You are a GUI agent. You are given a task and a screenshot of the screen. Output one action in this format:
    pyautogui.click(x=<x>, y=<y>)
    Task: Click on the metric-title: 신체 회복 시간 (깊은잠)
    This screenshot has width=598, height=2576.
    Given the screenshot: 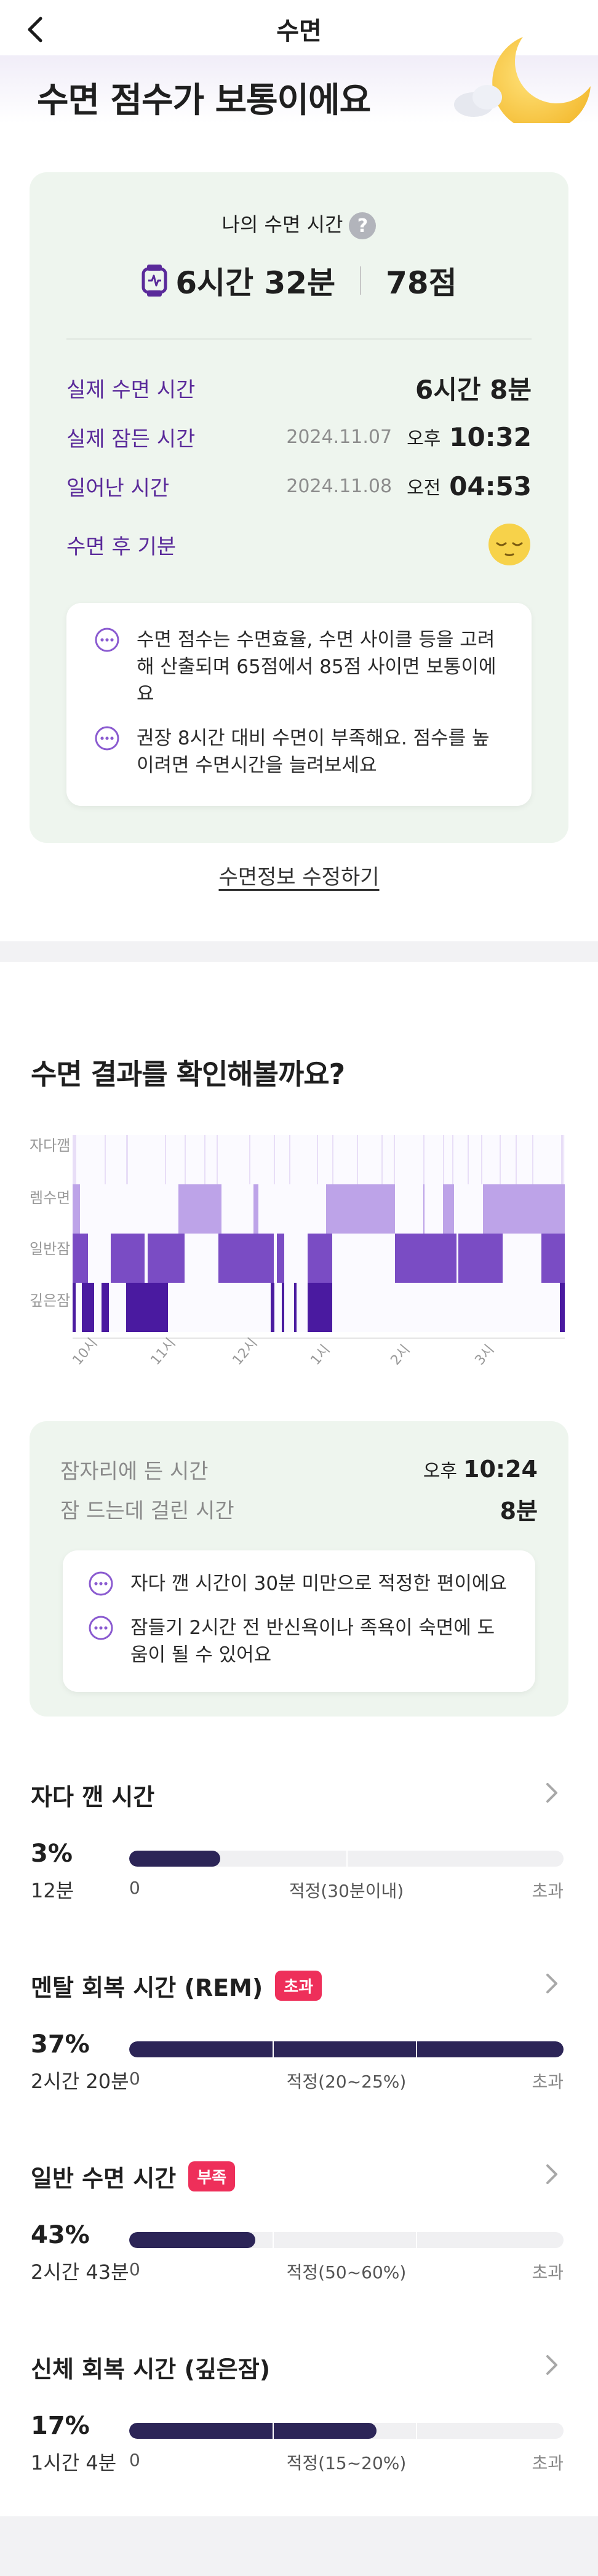 What is the action you would take?
    pyautogui.click(x=150, y=2367)
    